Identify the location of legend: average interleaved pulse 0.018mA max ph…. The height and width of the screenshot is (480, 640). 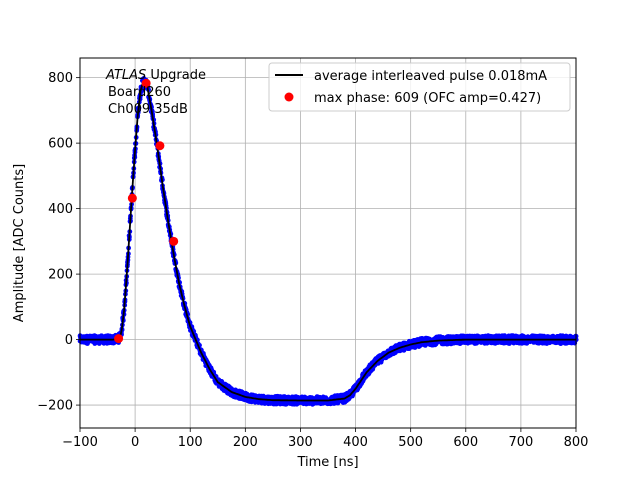
(419, 87).